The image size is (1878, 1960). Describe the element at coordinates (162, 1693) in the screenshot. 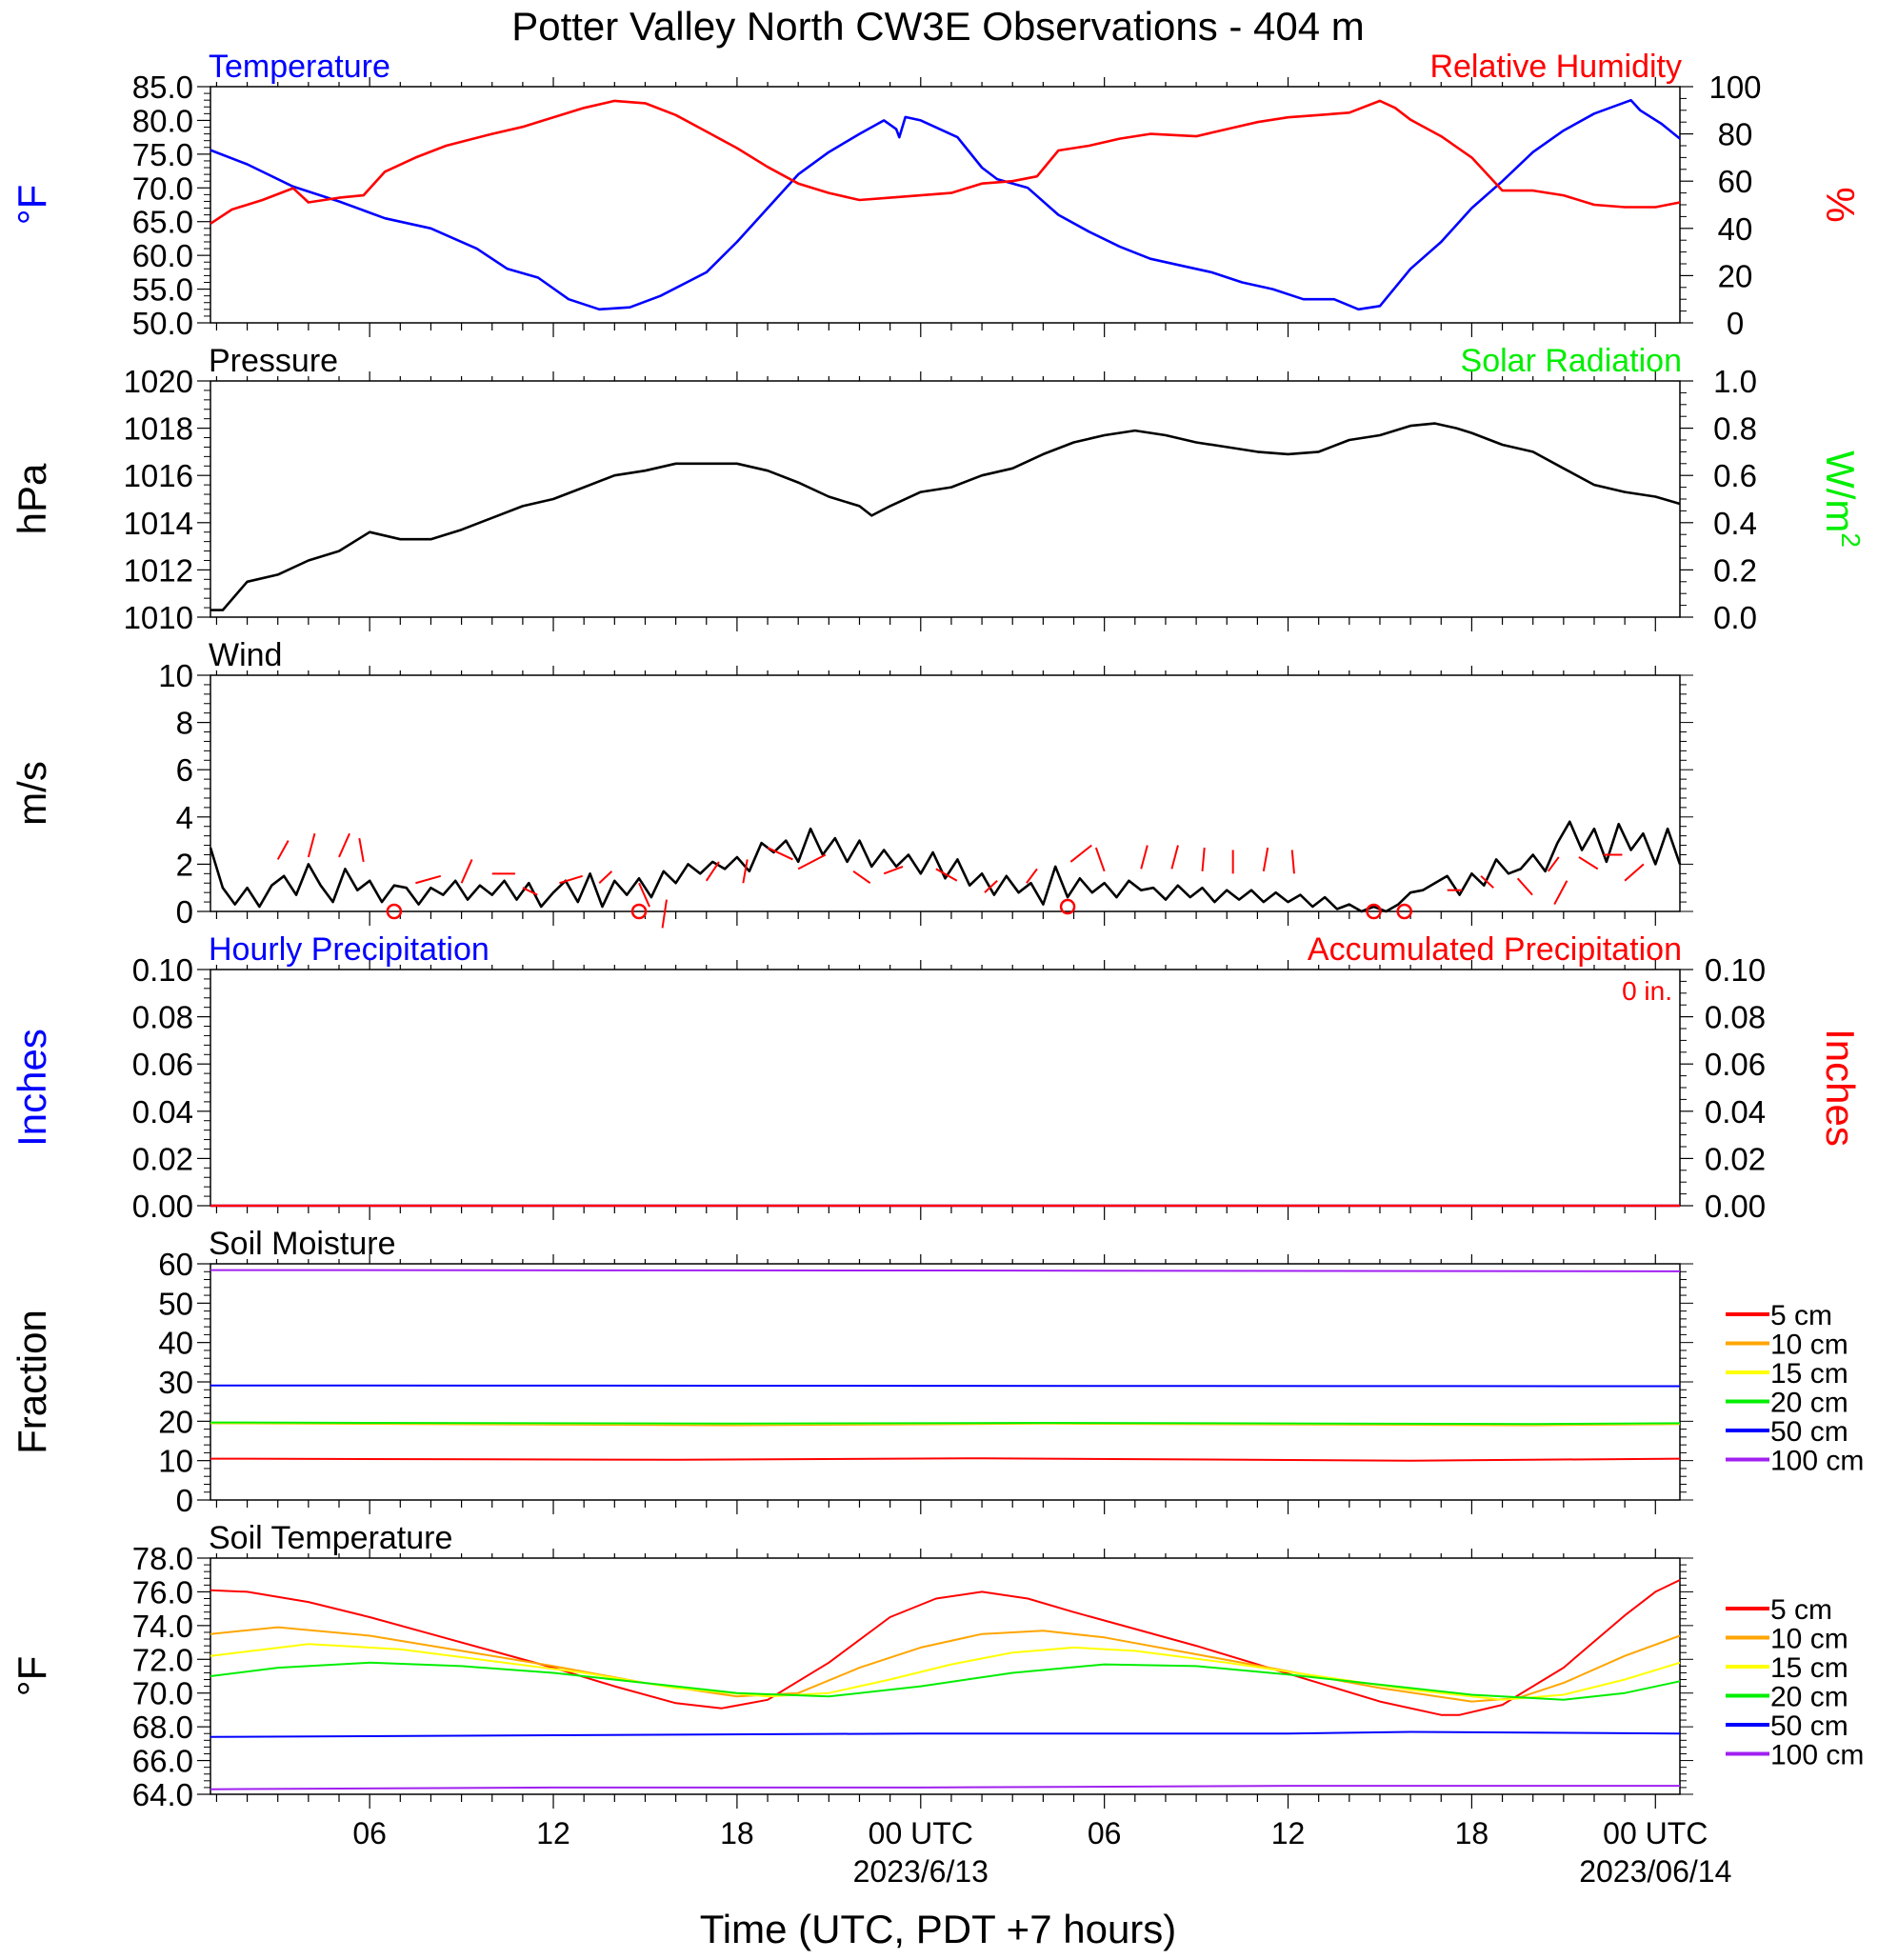

I see `soil-temp-y-left-tick-label: 70.0` at that location.